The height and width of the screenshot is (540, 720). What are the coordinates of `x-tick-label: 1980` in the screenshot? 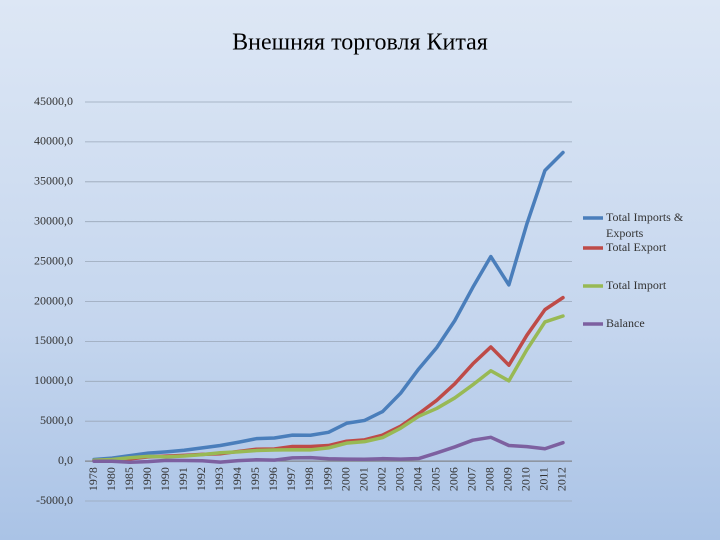 It's located at (111, 479).